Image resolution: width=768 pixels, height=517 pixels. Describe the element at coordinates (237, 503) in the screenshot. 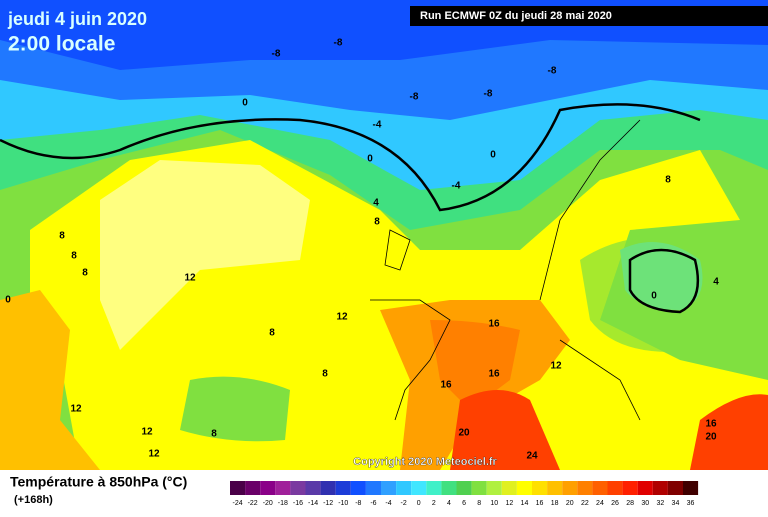

I see `colorbar-label: -24` at that location.